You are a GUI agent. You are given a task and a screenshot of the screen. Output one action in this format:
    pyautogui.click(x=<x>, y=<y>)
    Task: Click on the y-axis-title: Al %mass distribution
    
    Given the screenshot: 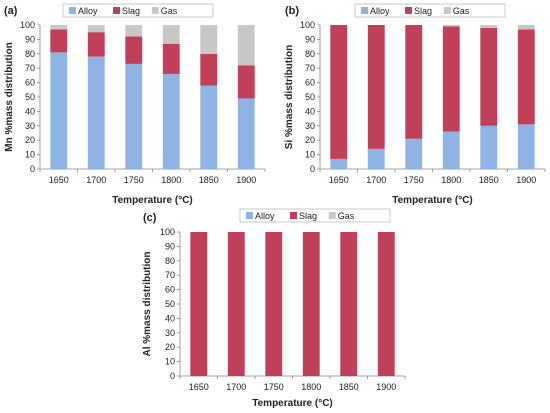 What is the action you would take?
    pyautogui.click(x=147, y=303)
    